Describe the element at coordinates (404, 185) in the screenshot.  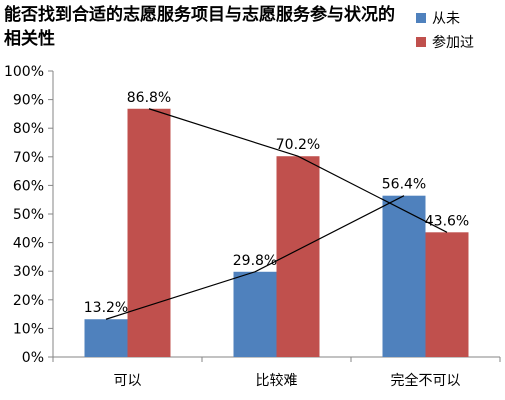
I see `data-label-0-2: 56.4%` at that location.